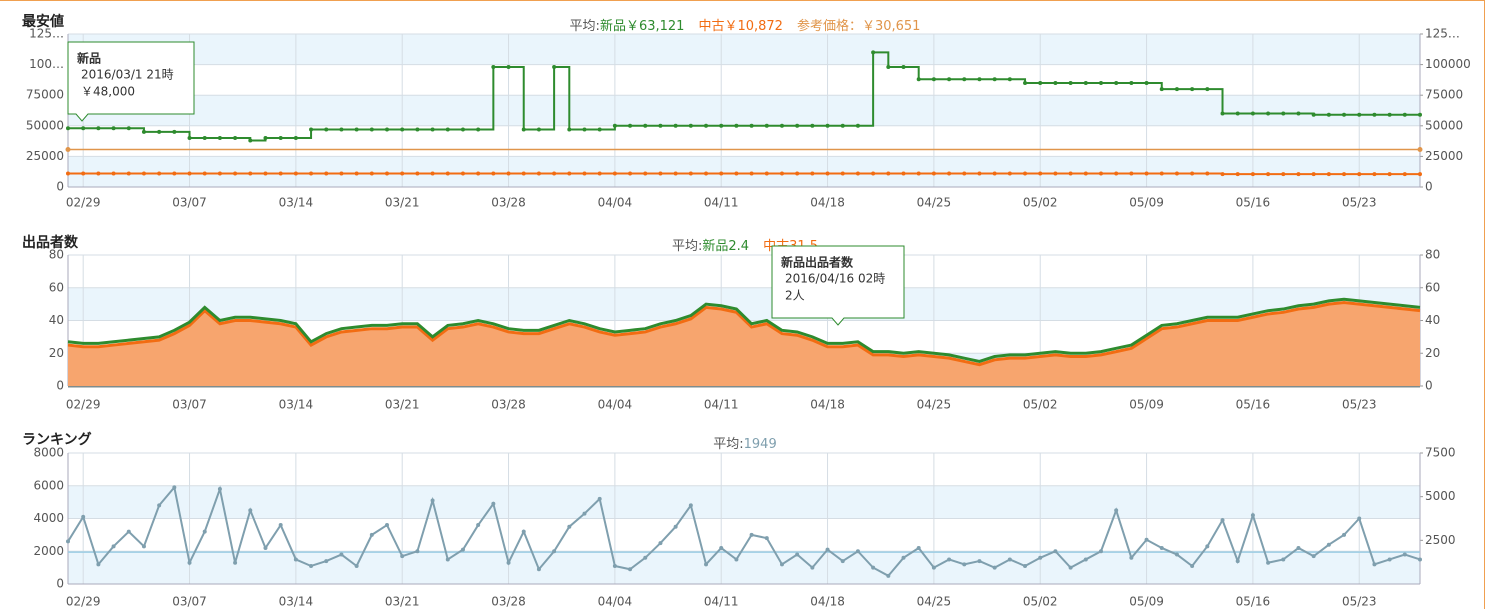 The image size is (1488, 609). I want to click on chart-title: 最安値, so click(43, 21).